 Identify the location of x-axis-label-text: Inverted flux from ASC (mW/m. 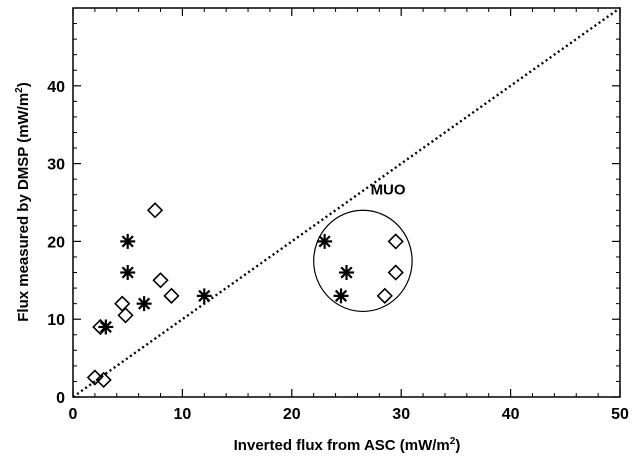
(342, 445).